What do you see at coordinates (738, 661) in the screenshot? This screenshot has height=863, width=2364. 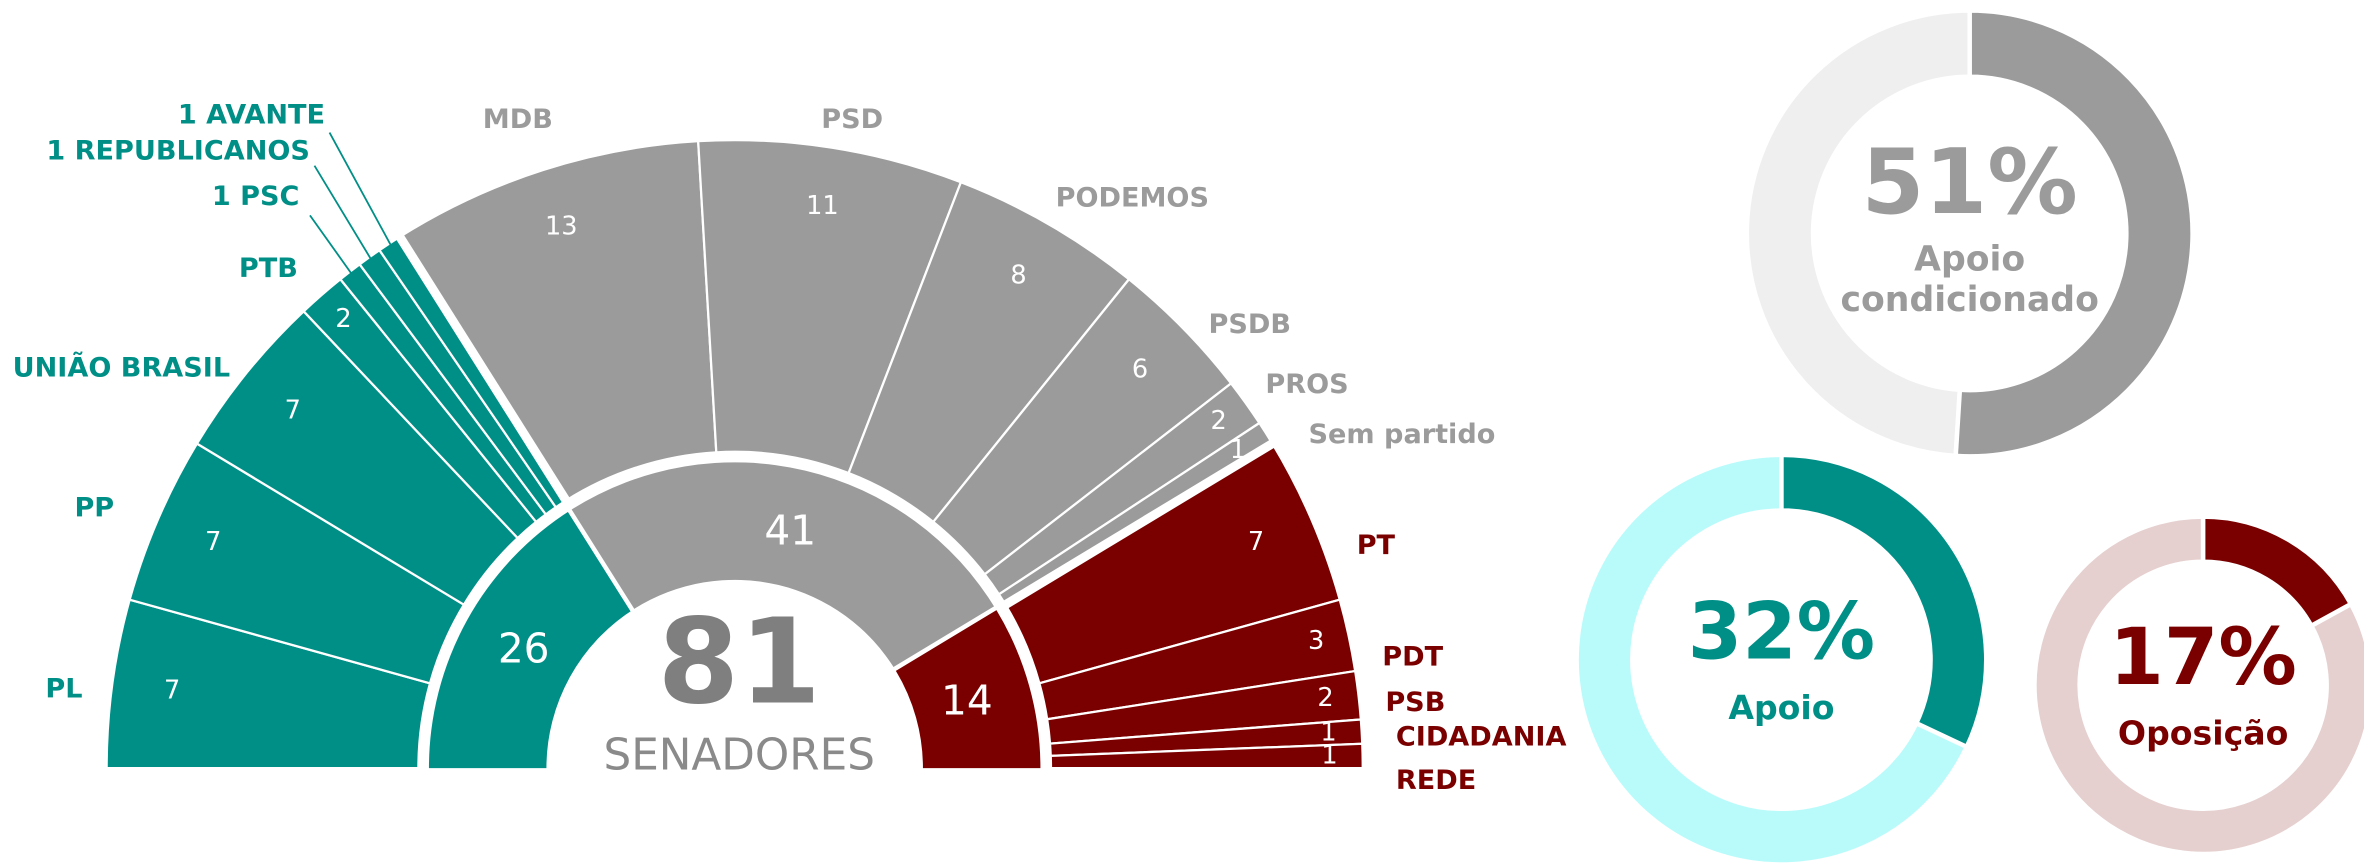 I see `total-count: 81` at bounding box center [738, 661].